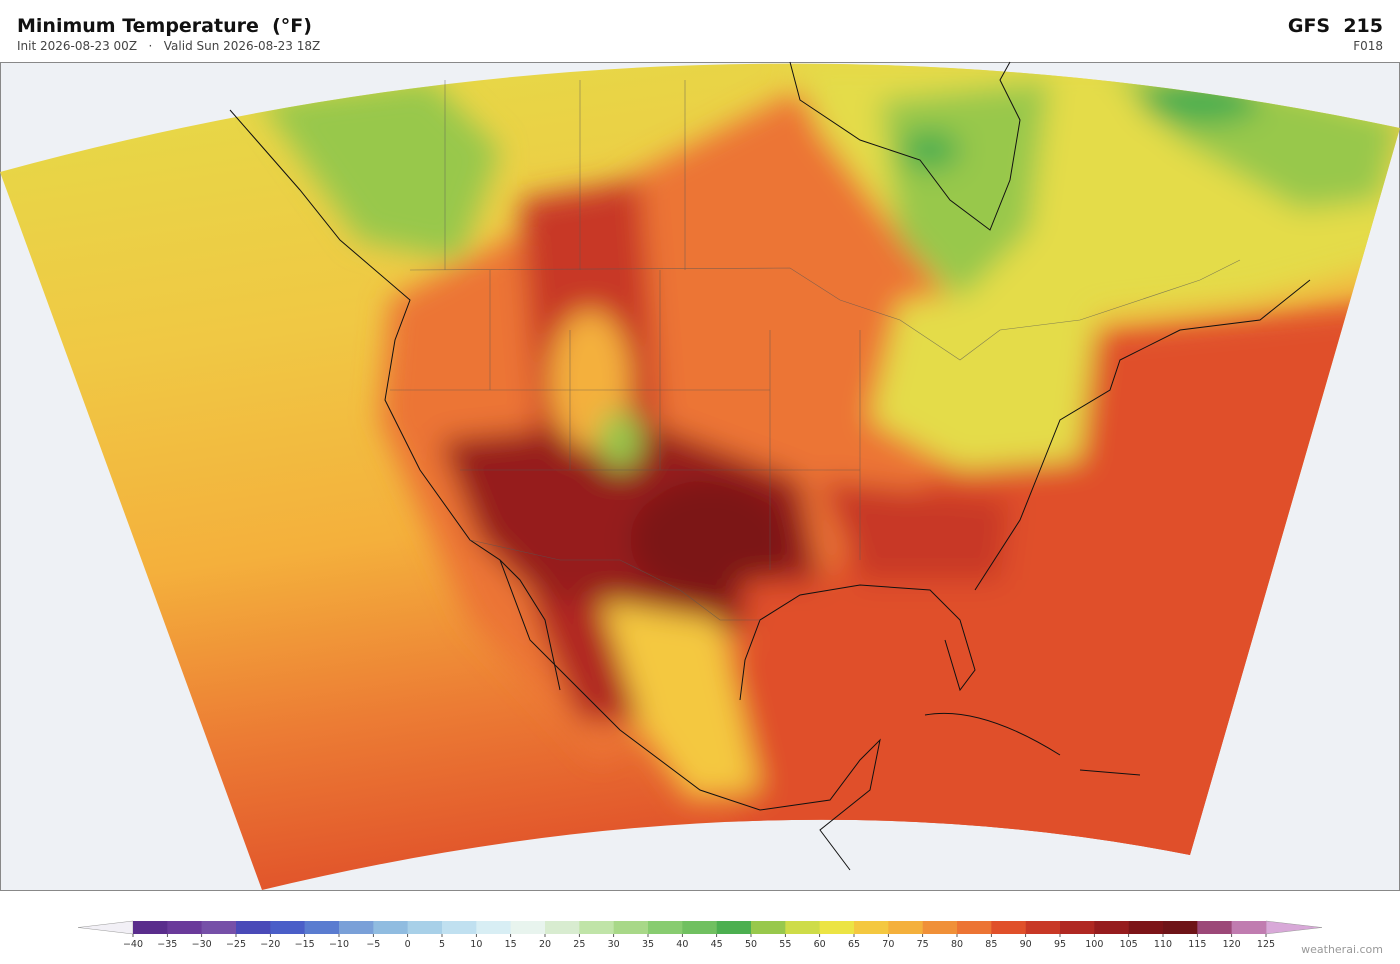 Image resolution: width=1400 pixels, height=964 pixels. I want to click on colorbar-tick-label: 20, so click(545, 944).